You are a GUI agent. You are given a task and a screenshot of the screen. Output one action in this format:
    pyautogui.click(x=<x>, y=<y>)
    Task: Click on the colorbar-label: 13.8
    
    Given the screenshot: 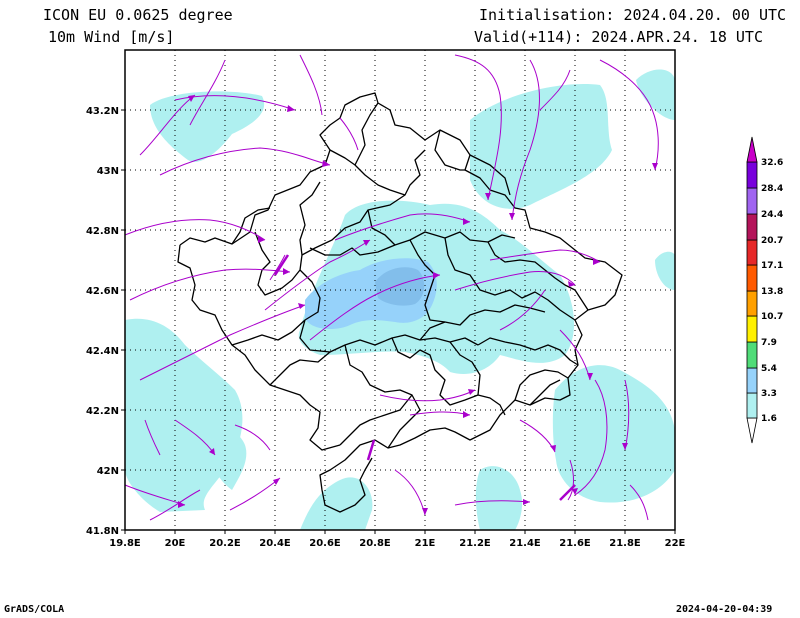 What is the action you would take?
    pyautogui.click(x=772, y=292)
    